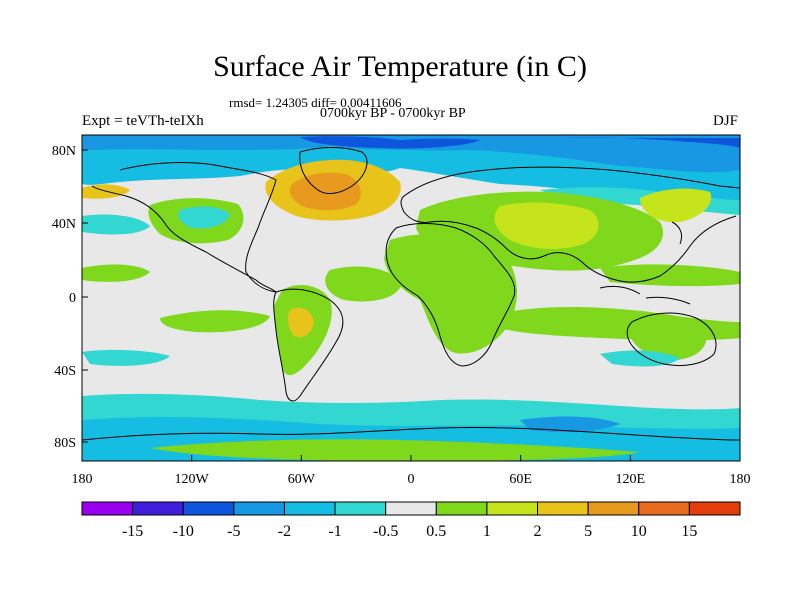 The width and height of the screenshot is (800, 600). Describe the element at coordinates (183, 531) in the screenshot. I see `colorbar-label: -10` at that location.